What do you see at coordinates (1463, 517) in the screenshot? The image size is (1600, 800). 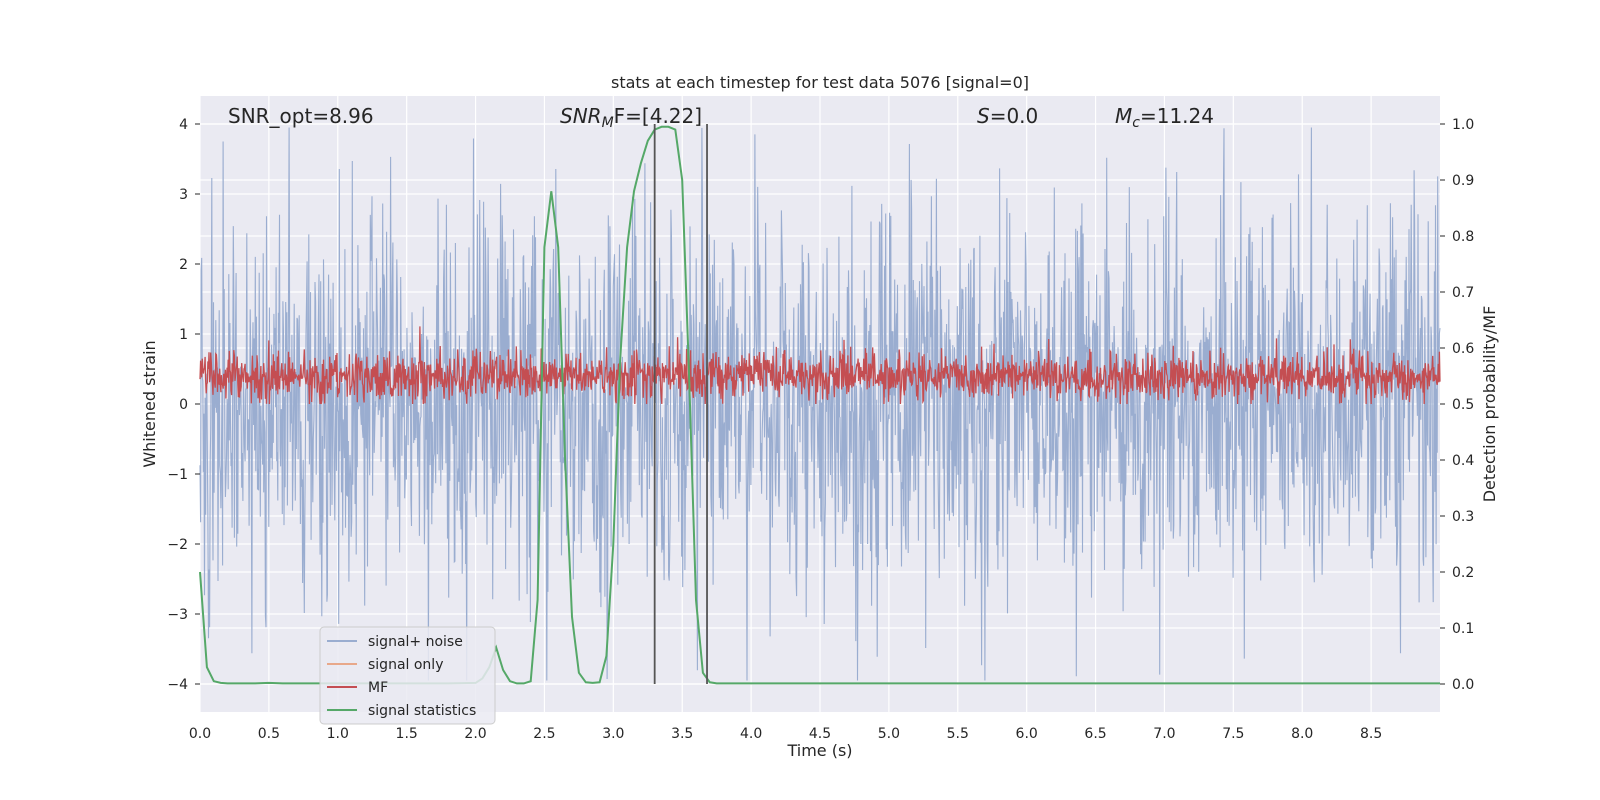 I see `y2-tick-label: 0.3` at bounding box center [1463, 517].